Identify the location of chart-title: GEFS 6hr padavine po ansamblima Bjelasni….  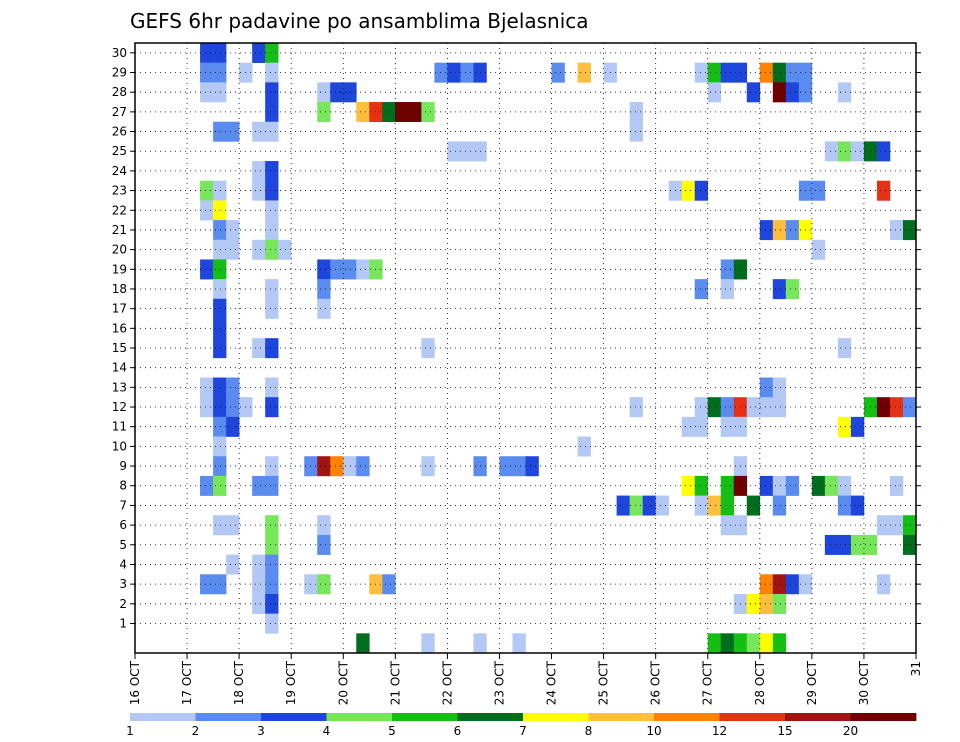
(359, 21).